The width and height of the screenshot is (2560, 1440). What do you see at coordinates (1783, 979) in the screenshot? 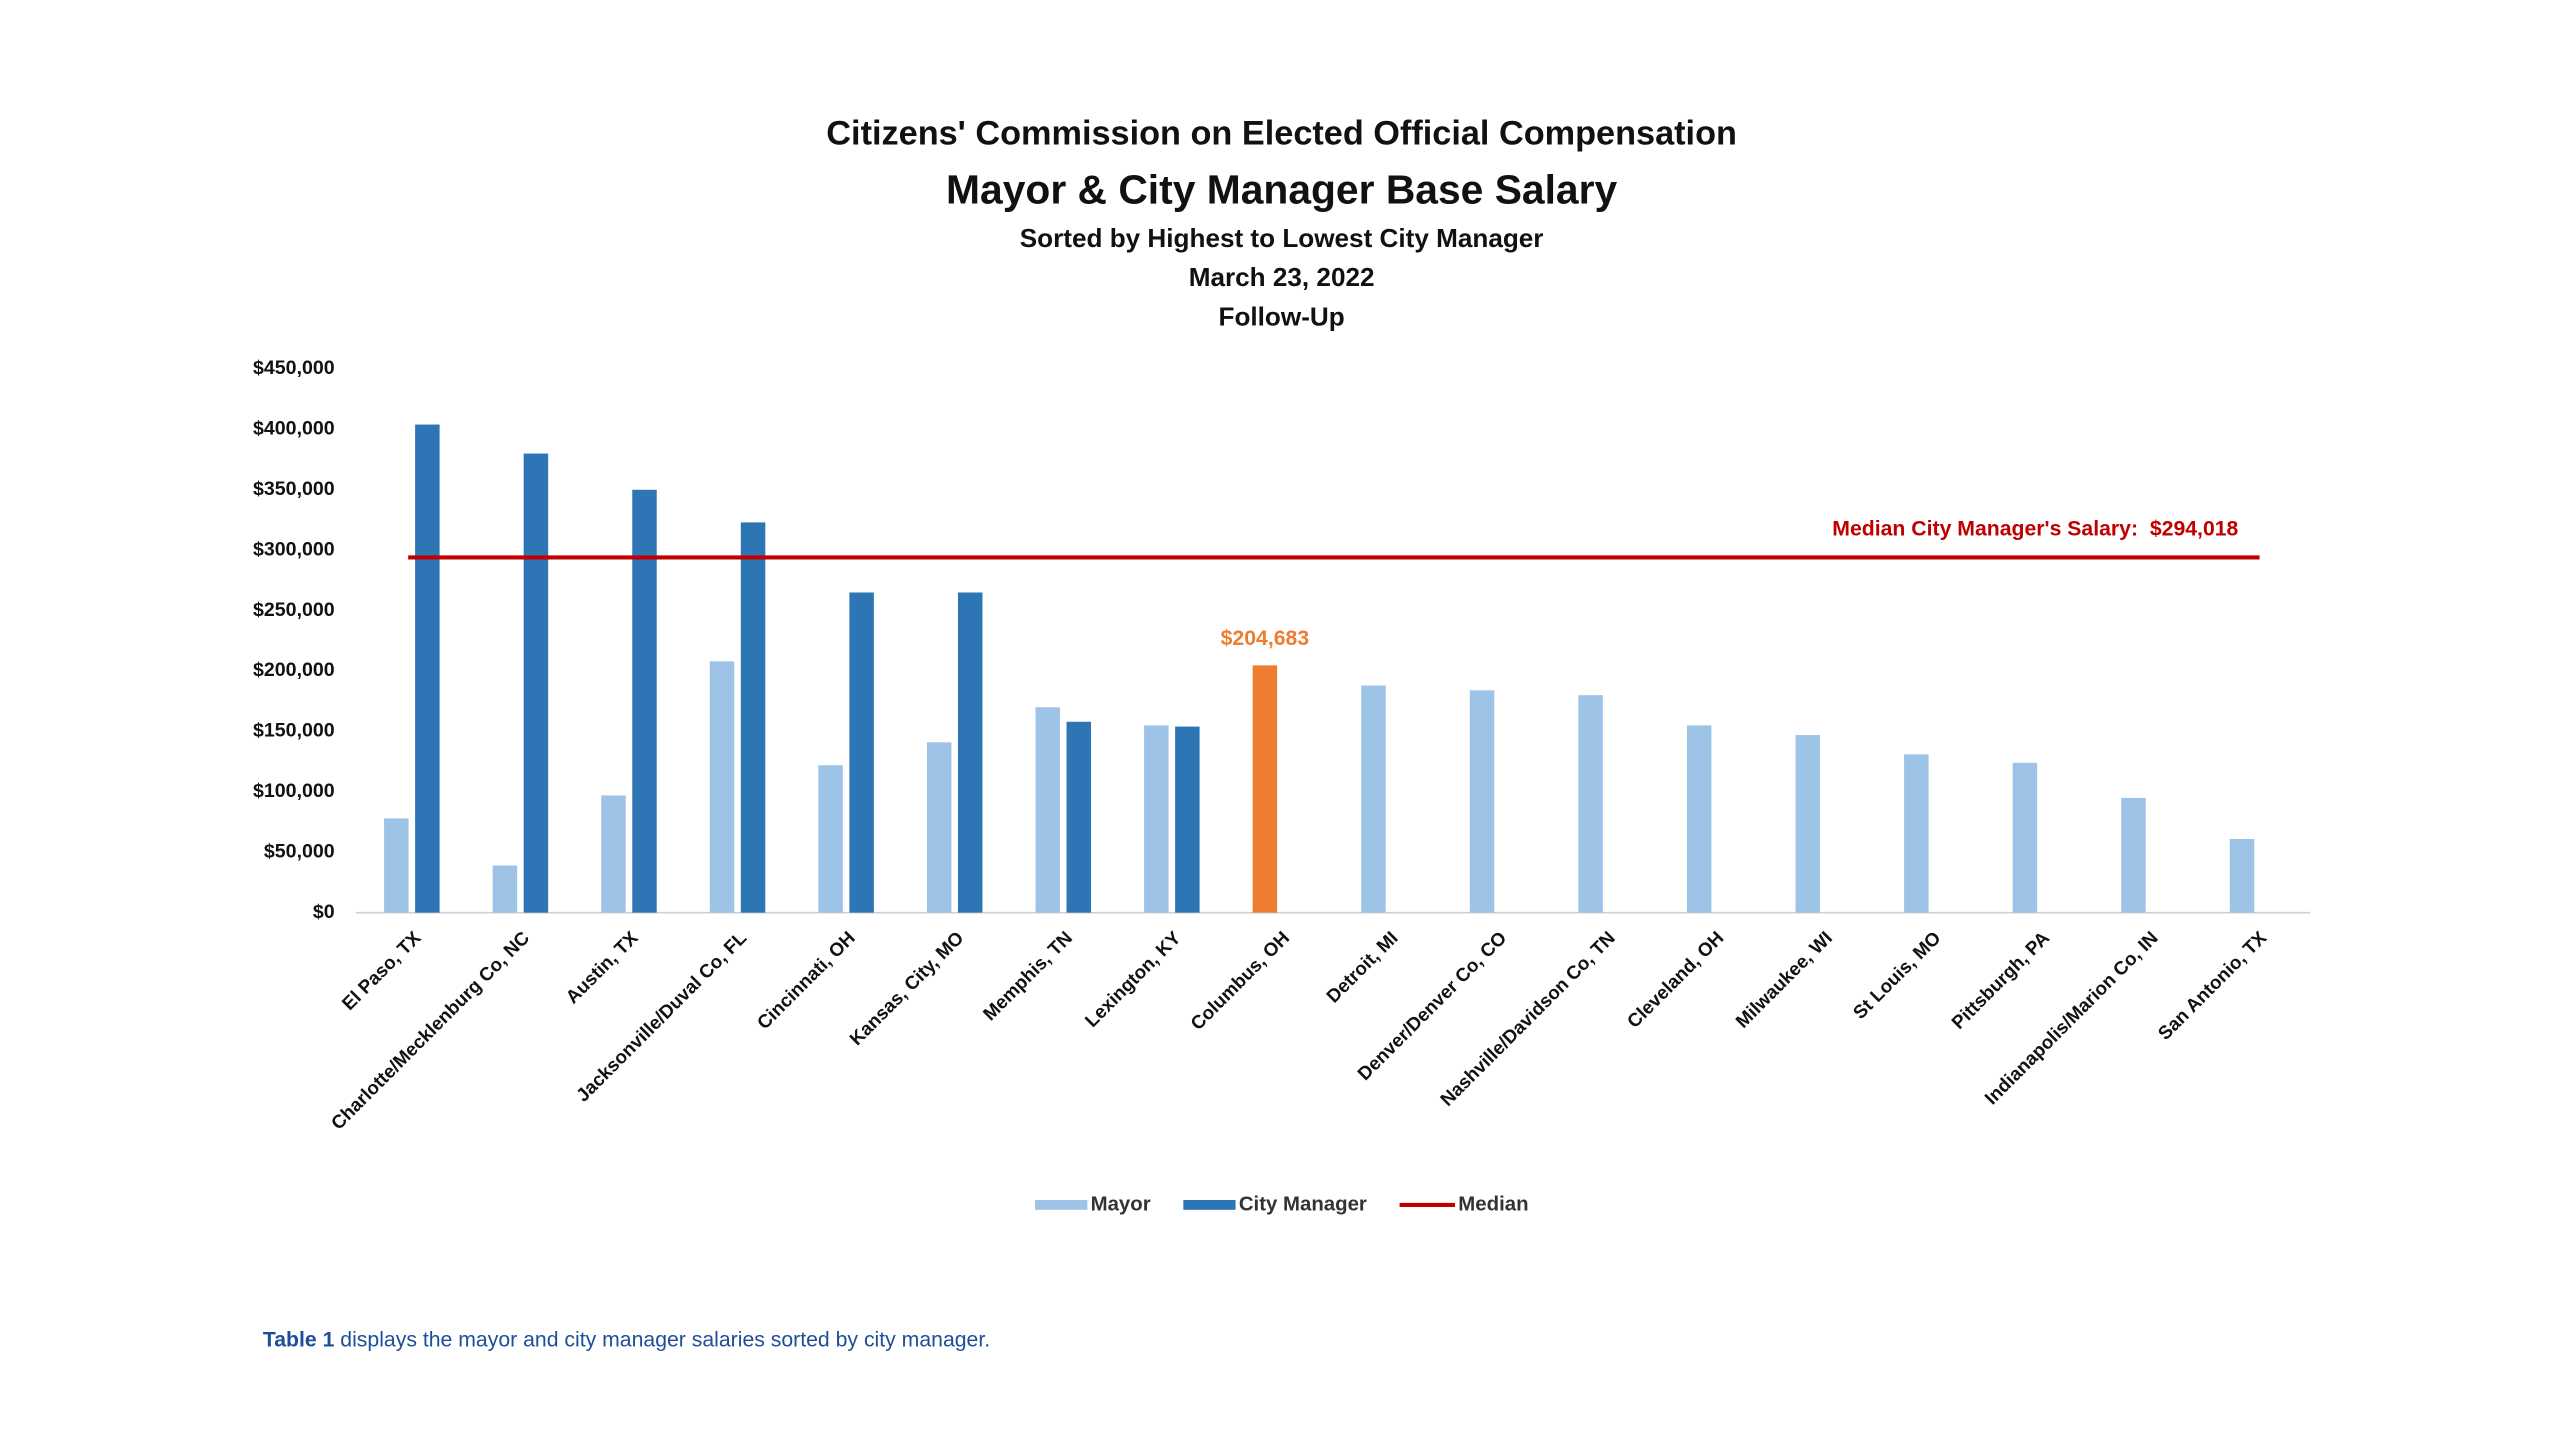
I see `x-tick-label: Milwaukee, WI` at bounding box center [1783, 979].